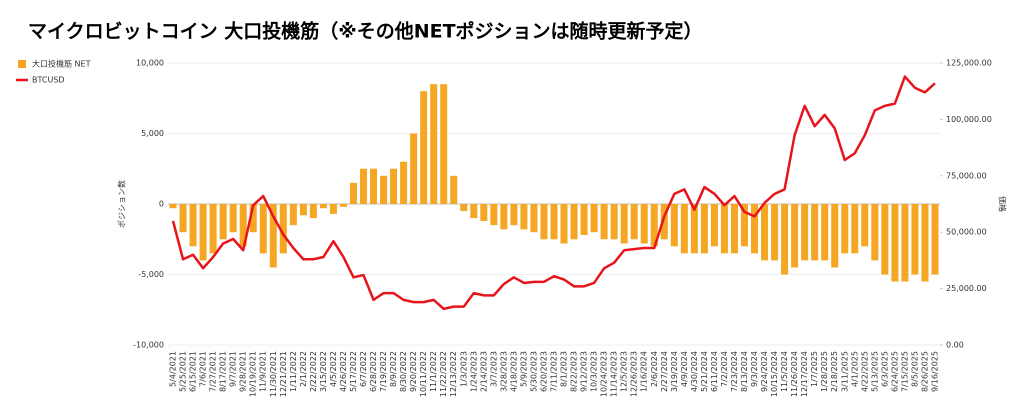  What do you see at coordinates (724, 369) in the screenshot?
I see `x-tick-label: 7/2/2024` at bounding box center [724, 369].